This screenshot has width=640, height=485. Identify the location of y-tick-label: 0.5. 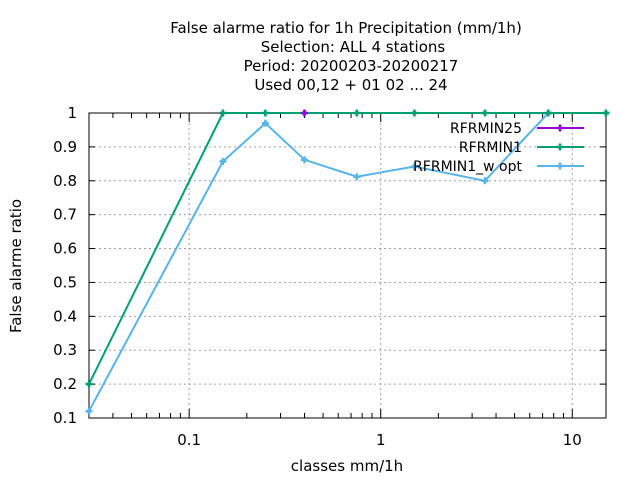
(65, 282).